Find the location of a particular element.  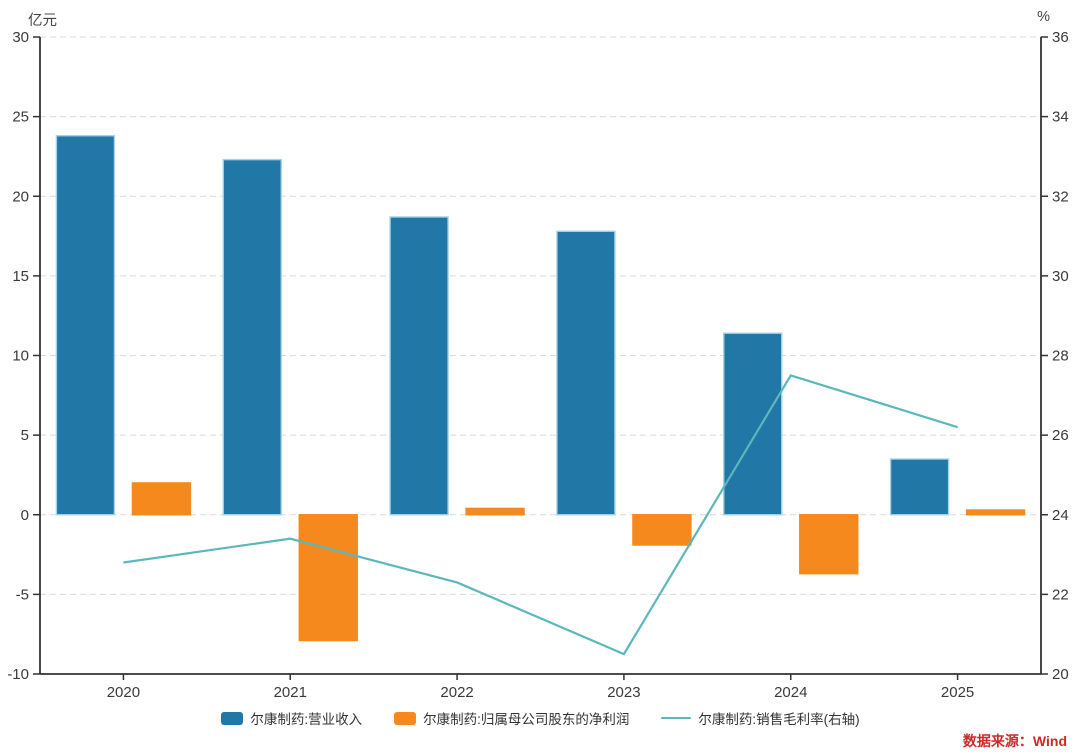

legend-label-revenue: 尔康制药:营业收入 is located at coordinates (306, 719).